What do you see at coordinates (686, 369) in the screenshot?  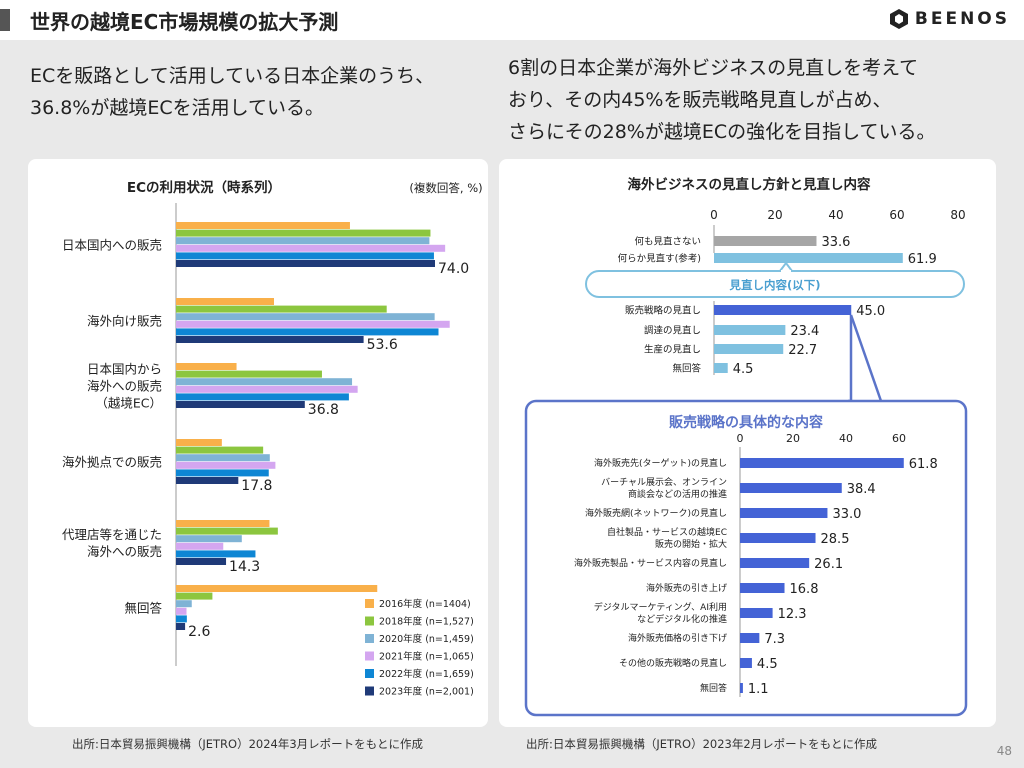 I see `bar-label: 無回答` at bounding box center [686, 369].